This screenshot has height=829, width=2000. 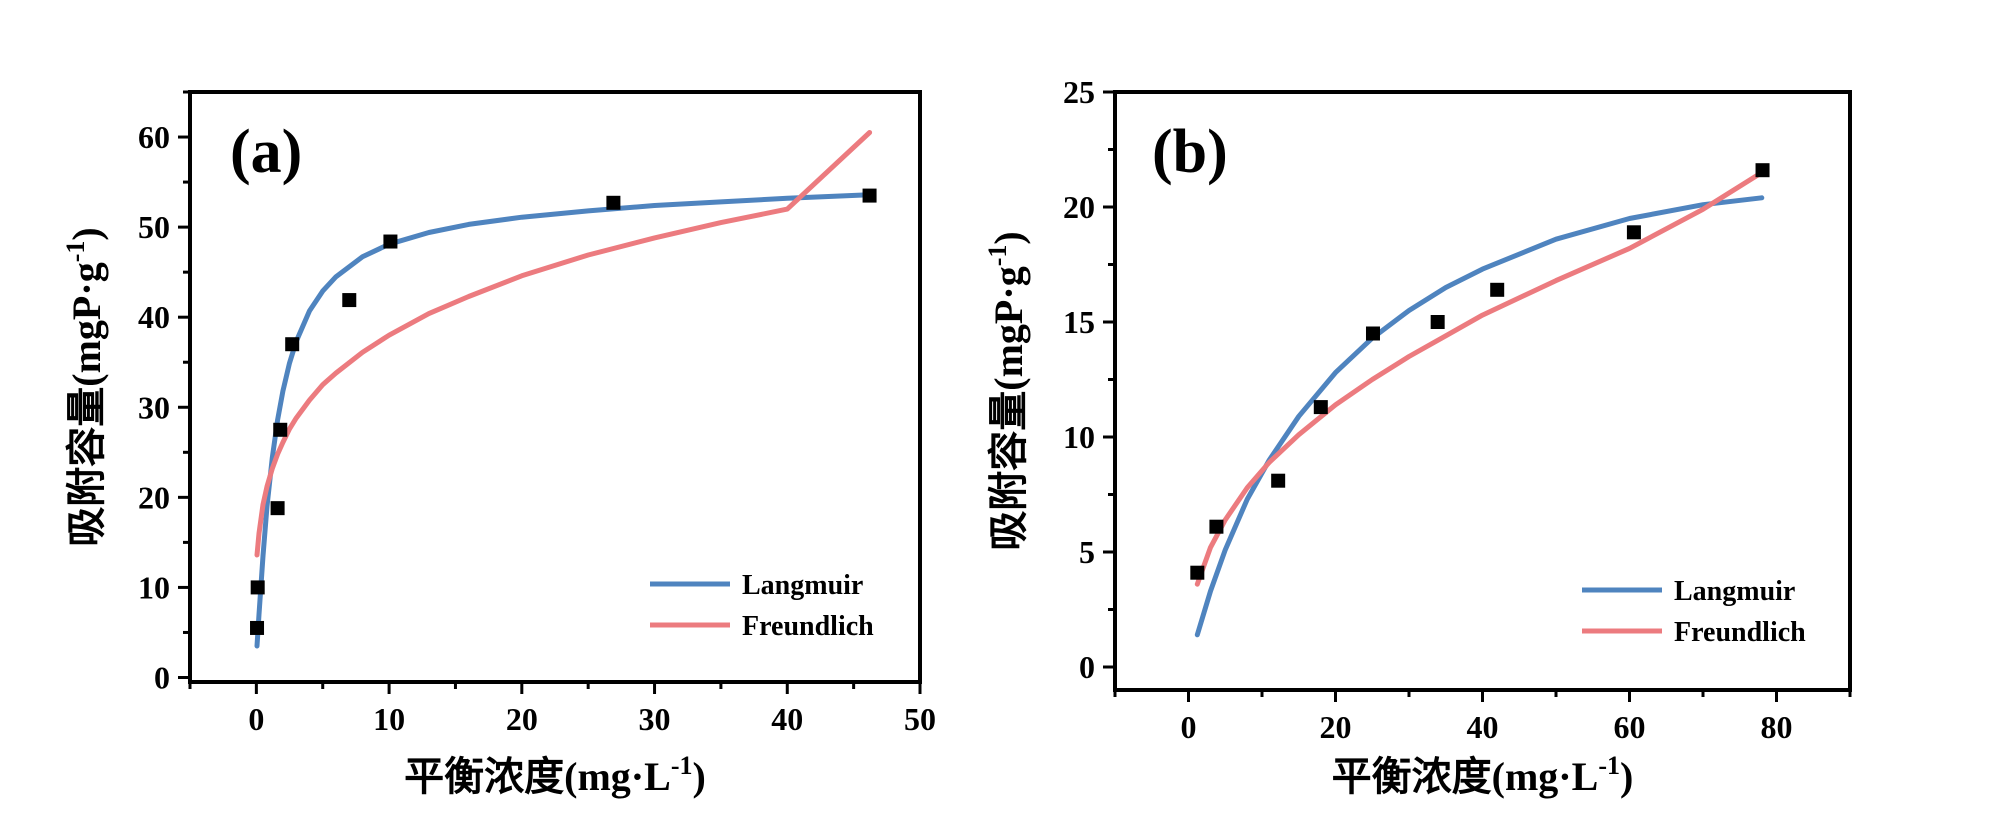 I want to click on y-tick-label: 50, so click(x=154, y=227).